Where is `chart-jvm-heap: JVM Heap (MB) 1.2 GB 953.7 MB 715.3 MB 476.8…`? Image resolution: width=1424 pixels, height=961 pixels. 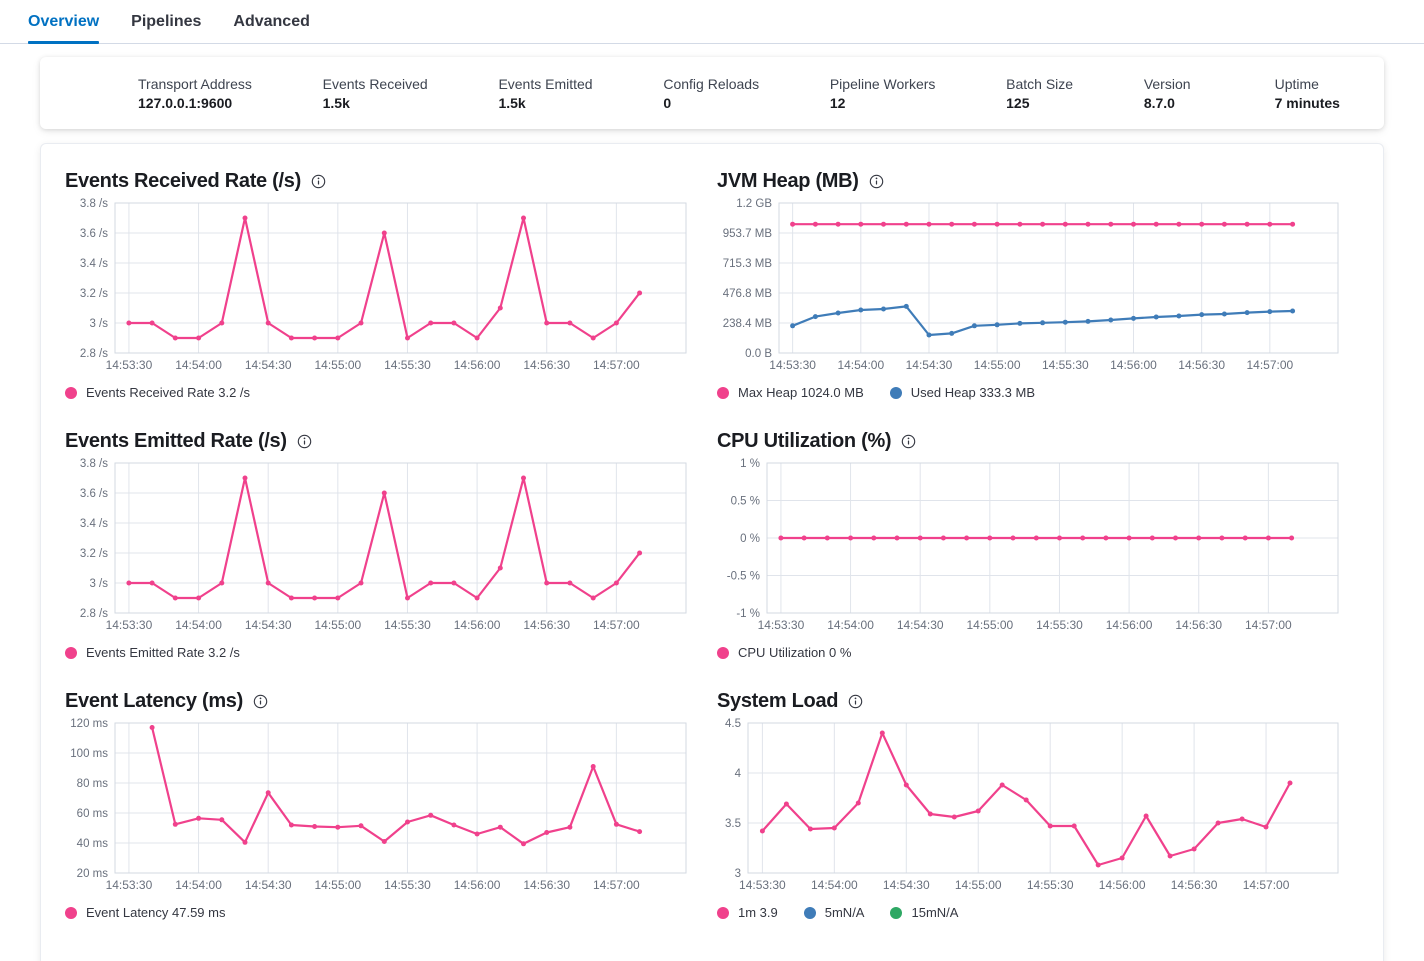 chart-jvm-heap: JVM Heap (MB) 1.2 GB 953.7 MB 715.3 MB 476.8… is located at coordinates (1028, 285).